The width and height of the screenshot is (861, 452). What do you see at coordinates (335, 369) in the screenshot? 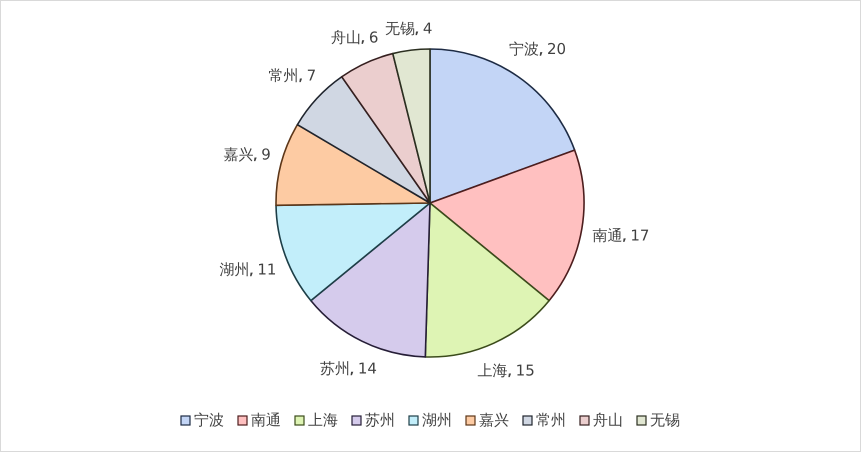
I see `slice-label: 苏州` at bounding box center [335, 369].